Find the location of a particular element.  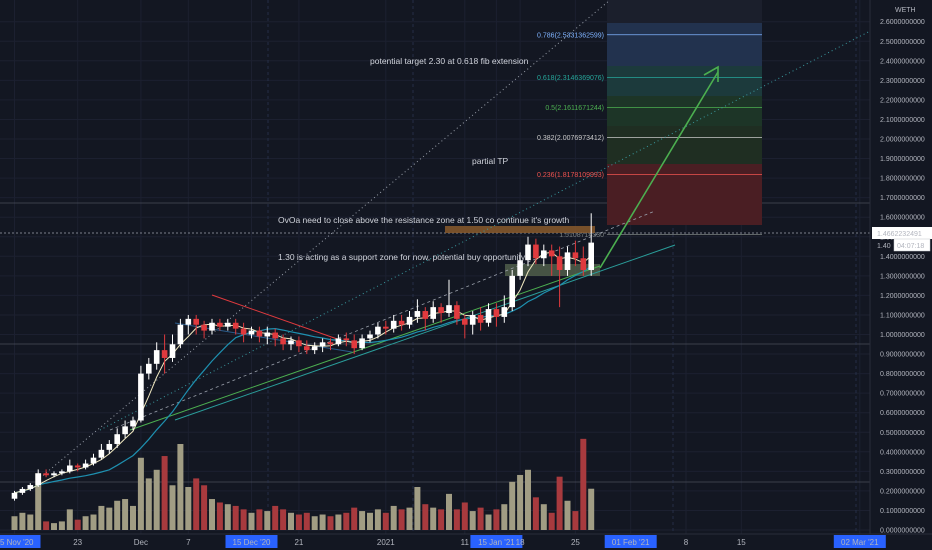

x-axis-tick: 15 Nov '20 is located at coordinates (17, 542).